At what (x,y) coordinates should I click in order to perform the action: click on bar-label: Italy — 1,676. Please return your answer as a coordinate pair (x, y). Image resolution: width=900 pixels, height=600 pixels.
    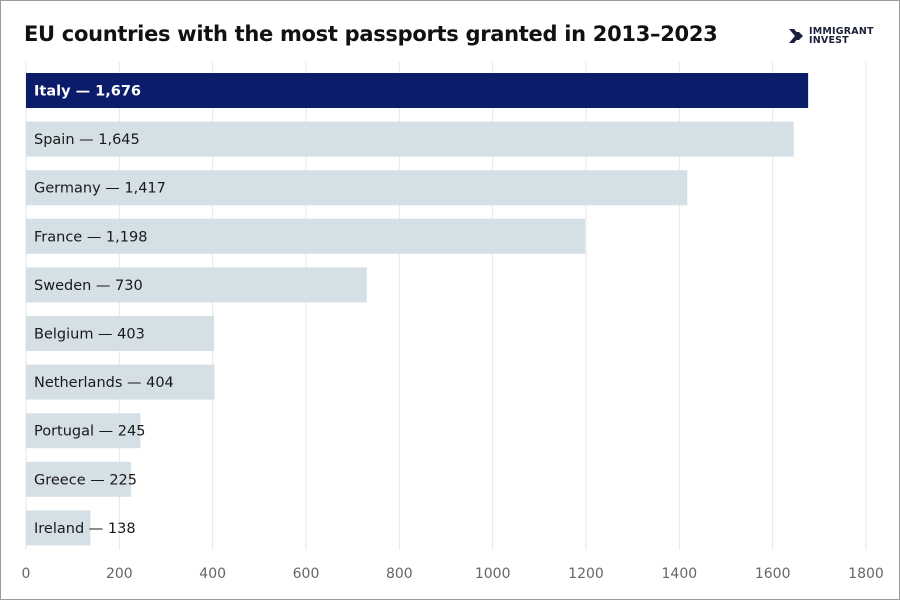
    Looking at the image, I should click on (87, 92).